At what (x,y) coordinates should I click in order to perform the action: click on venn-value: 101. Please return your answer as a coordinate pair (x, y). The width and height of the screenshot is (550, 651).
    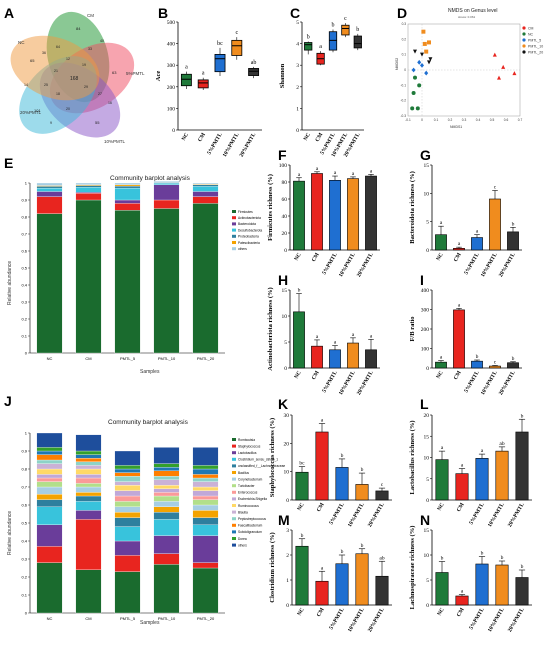
    Looking at the image, I should click on (37, 110).